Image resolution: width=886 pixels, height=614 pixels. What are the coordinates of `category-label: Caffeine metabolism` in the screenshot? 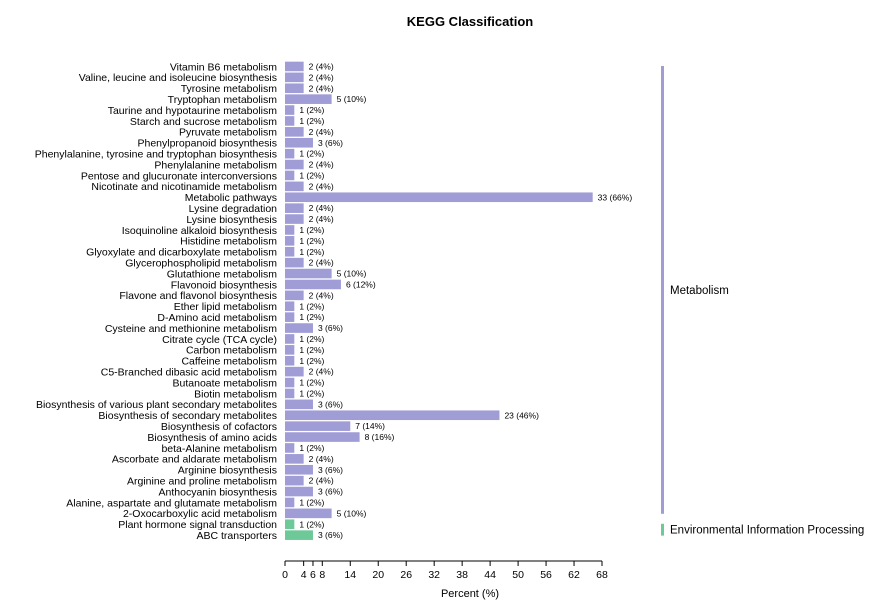 It's located at (229, 362).